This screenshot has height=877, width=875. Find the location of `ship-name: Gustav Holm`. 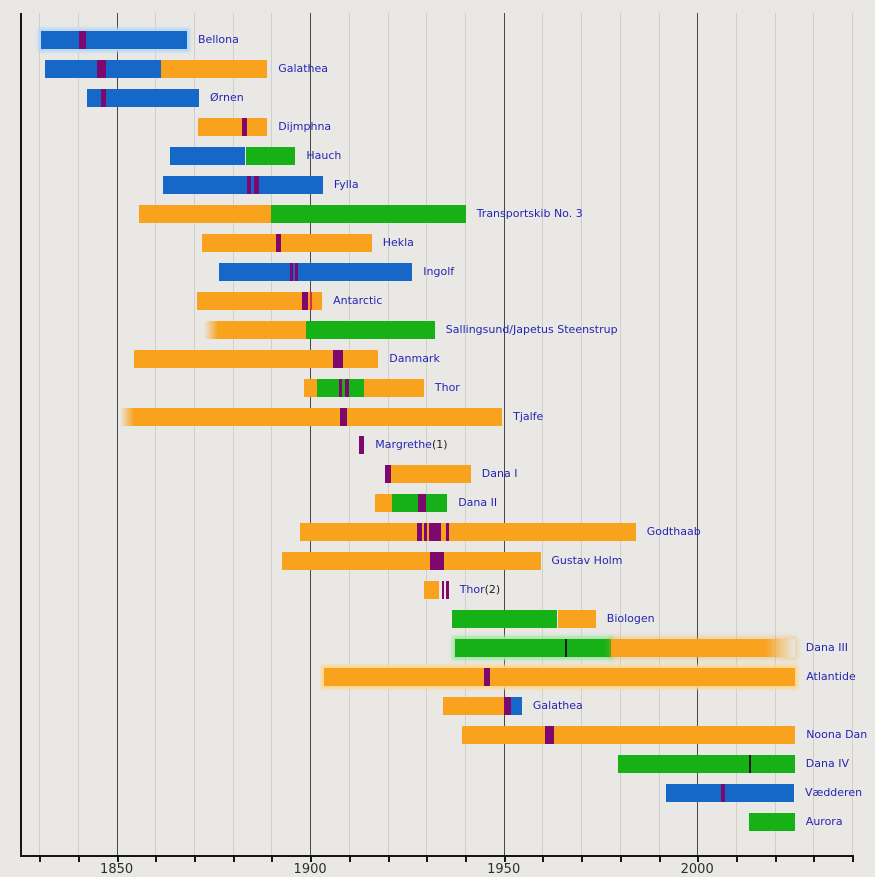

ship-name: Gustav Holm is located at coordinates (587, 561).